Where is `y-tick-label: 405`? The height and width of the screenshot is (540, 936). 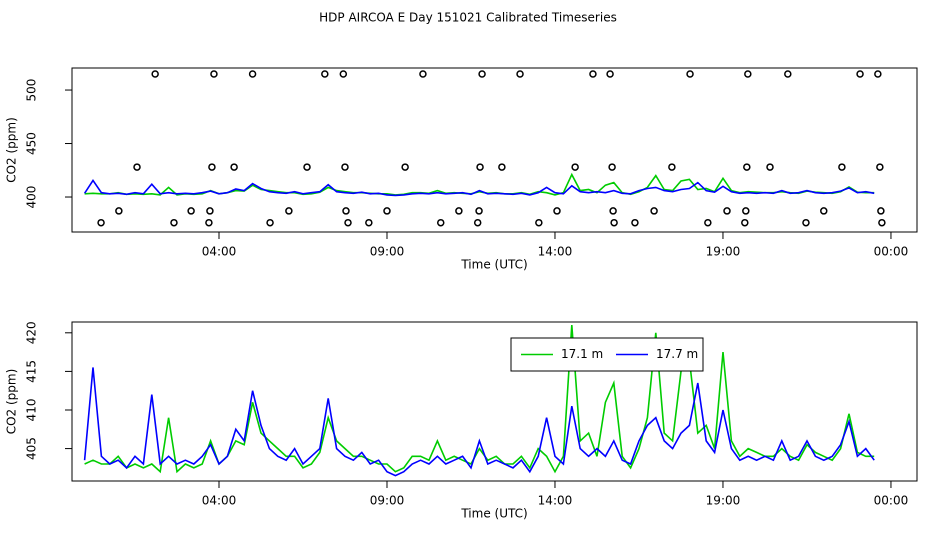
y-tick-label: 405 is located at coordinates (32, 448).